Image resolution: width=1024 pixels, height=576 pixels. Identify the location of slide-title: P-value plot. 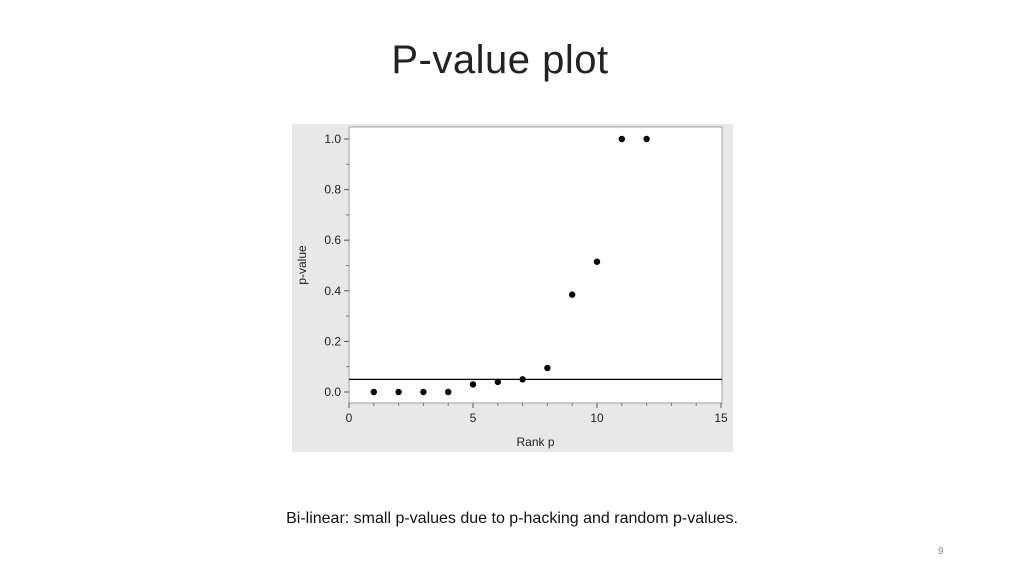
(500, 60).